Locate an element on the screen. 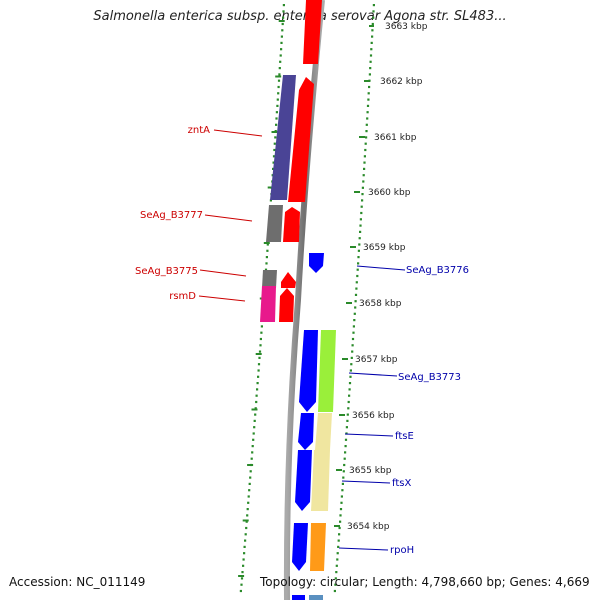 The height and width of the screenshot is (600, 600). cds-SeAg-B3775 is located at coordinates (288, 280).